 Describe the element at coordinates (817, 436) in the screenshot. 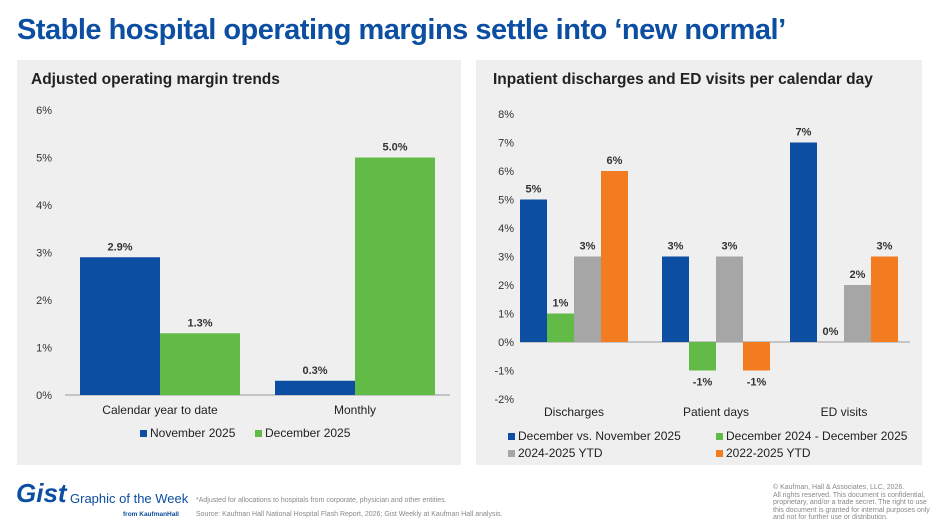

I see `legend-label: December 2024 - December 2025` at that location.